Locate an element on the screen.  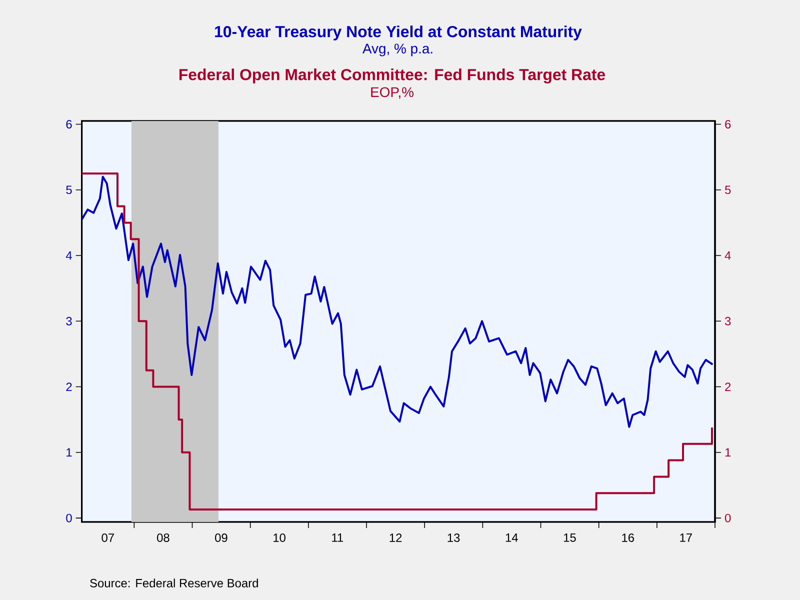
y-tick-label: 4 is located at coordinates (69, 255).